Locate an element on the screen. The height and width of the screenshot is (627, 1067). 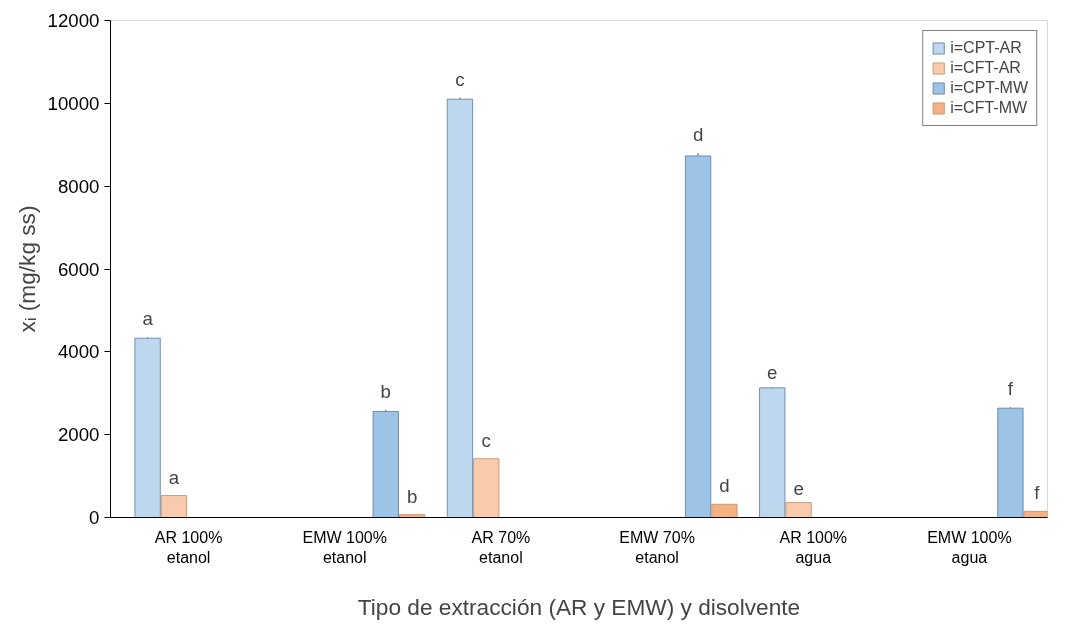
x-tick-label: AR 70% etanol is located at coordinates (501, 547).